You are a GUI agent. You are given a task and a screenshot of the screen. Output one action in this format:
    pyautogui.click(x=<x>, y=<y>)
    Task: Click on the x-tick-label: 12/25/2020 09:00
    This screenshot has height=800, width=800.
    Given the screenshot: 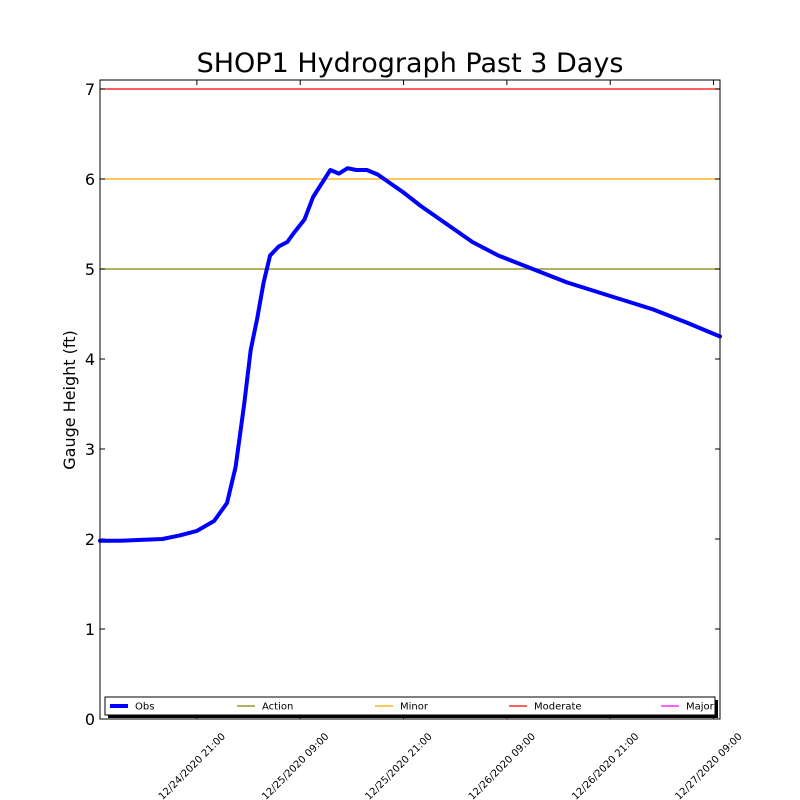 What is the action you would take?
    pyautogui.click(x=295, y=765)
    